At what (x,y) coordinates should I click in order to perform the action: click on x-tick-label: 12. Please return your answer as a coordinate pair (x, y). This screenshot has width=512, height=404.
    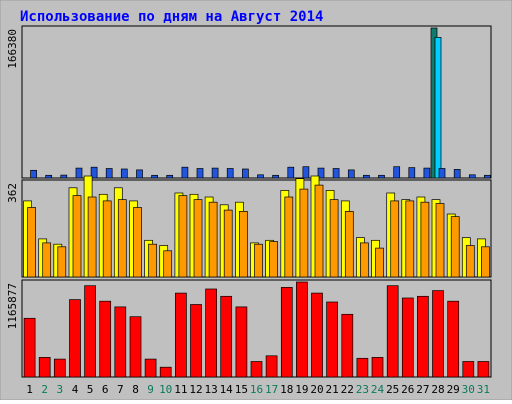
    Looking at the image, I should click on (195, 389).